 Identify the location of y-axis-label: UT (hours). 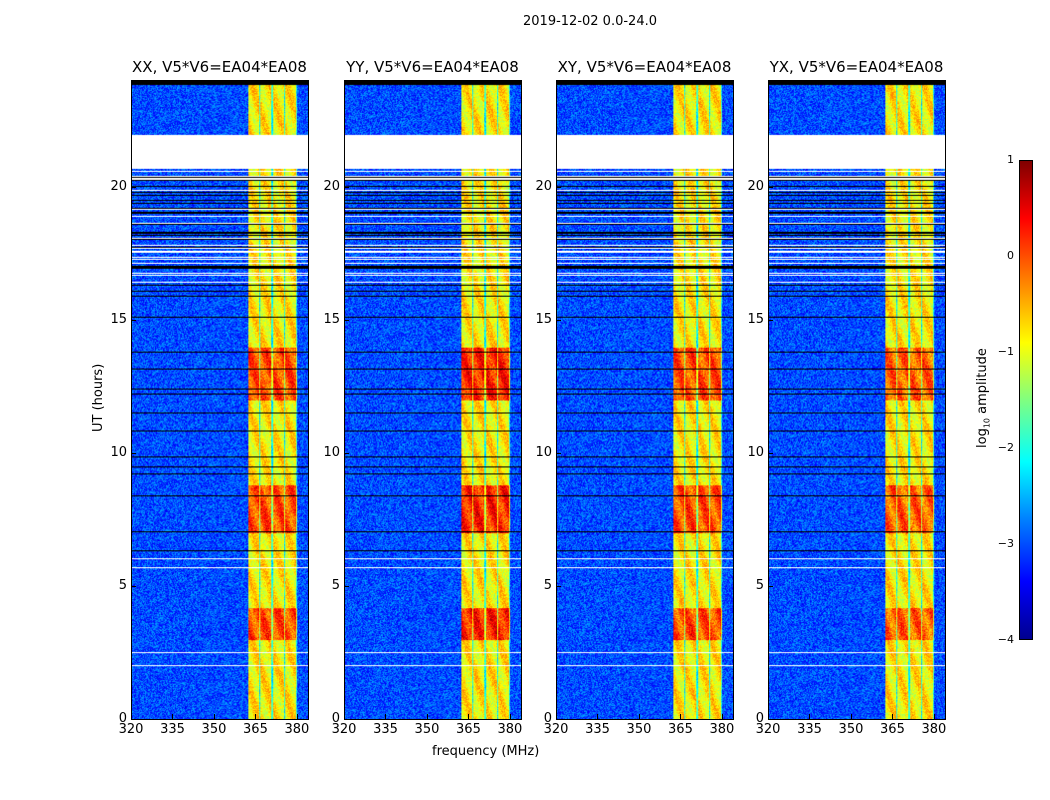
(98, 397).